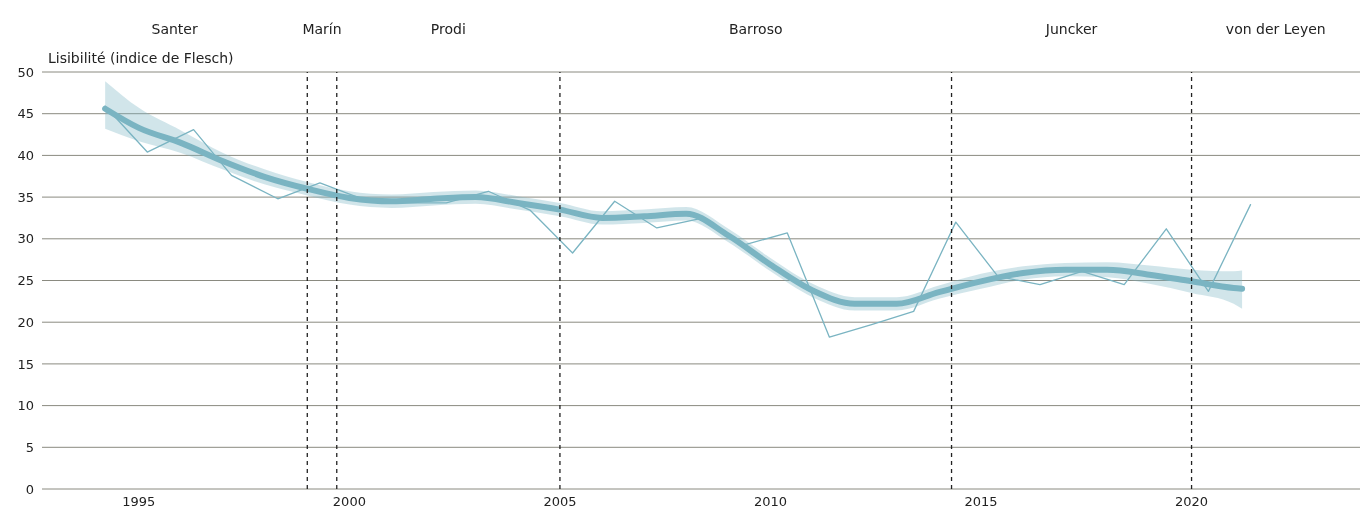  I want to click on x-tick-label: 2020, so click(1192, 502).